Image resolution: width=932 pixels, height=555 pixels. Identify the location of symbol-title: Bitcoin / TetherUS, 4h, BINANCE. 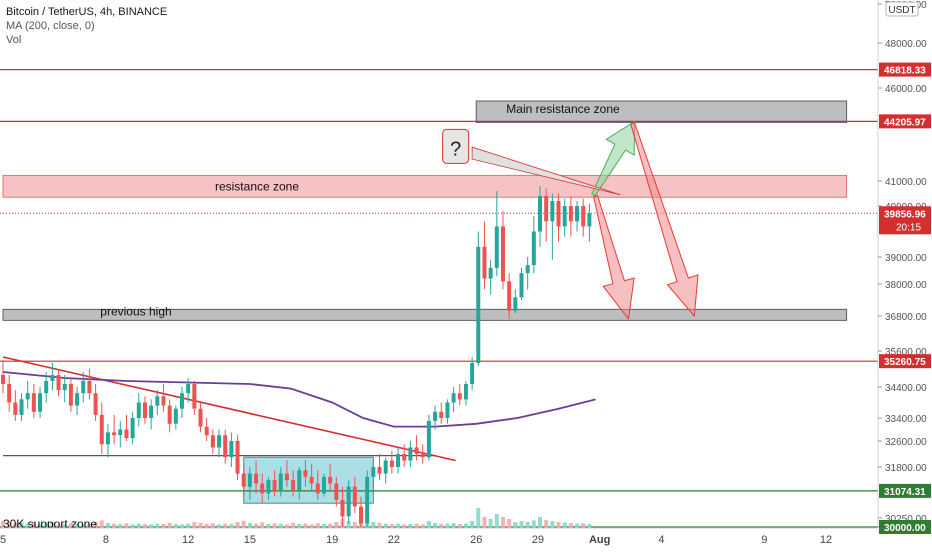
(87, 12).